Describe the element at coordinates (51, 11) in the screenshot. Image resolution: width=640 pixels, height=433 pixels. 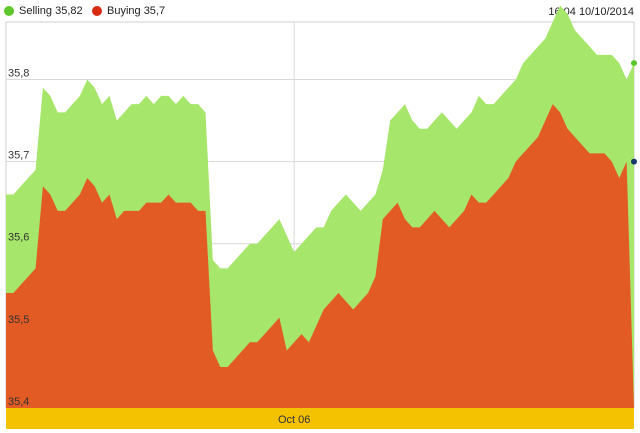
I see `legend-selling-label: Selling 35,82` at that location.